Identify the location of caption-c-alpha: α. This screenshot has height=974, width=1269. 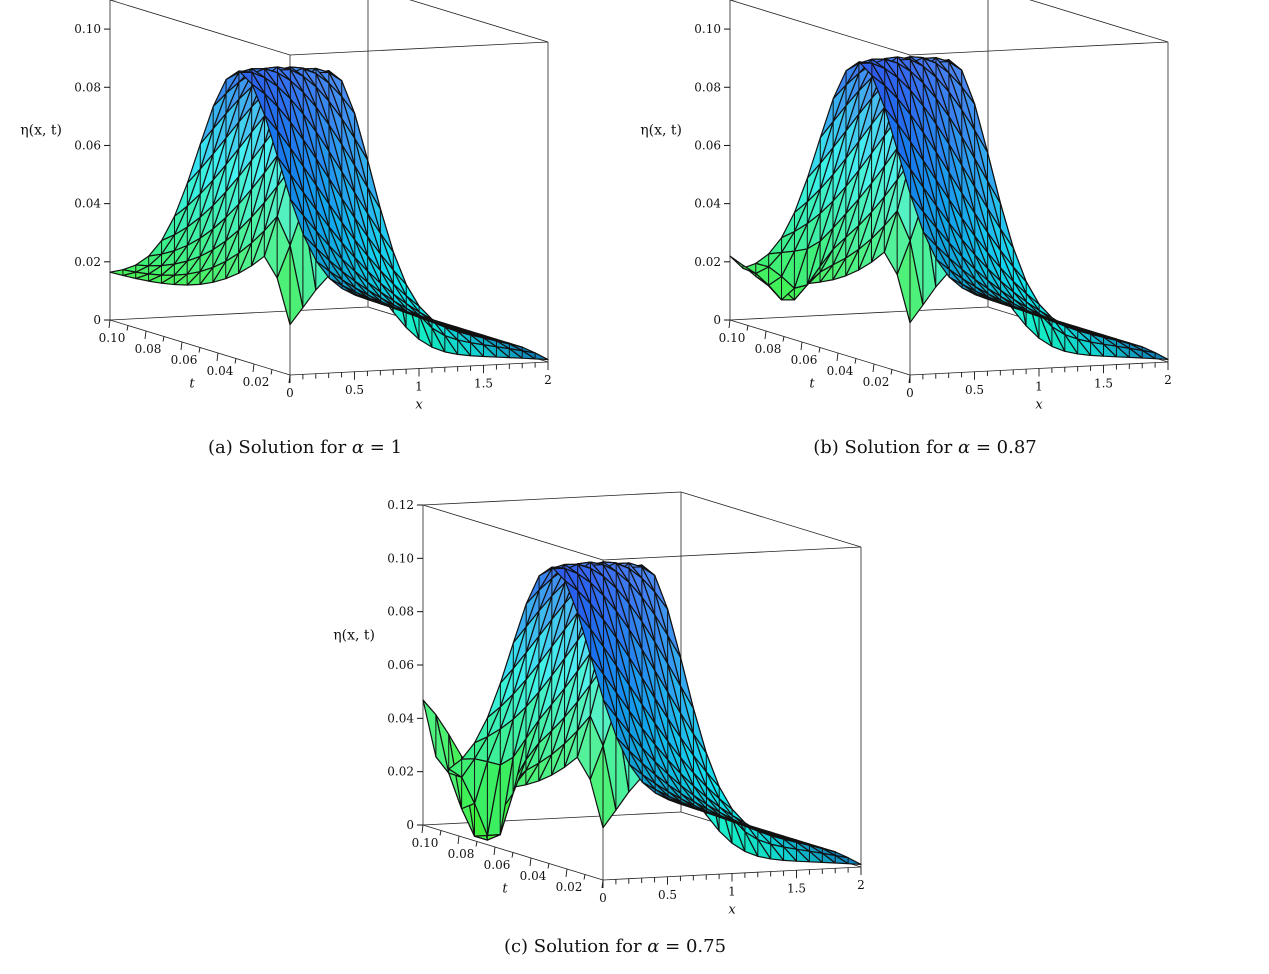
(653, 946).